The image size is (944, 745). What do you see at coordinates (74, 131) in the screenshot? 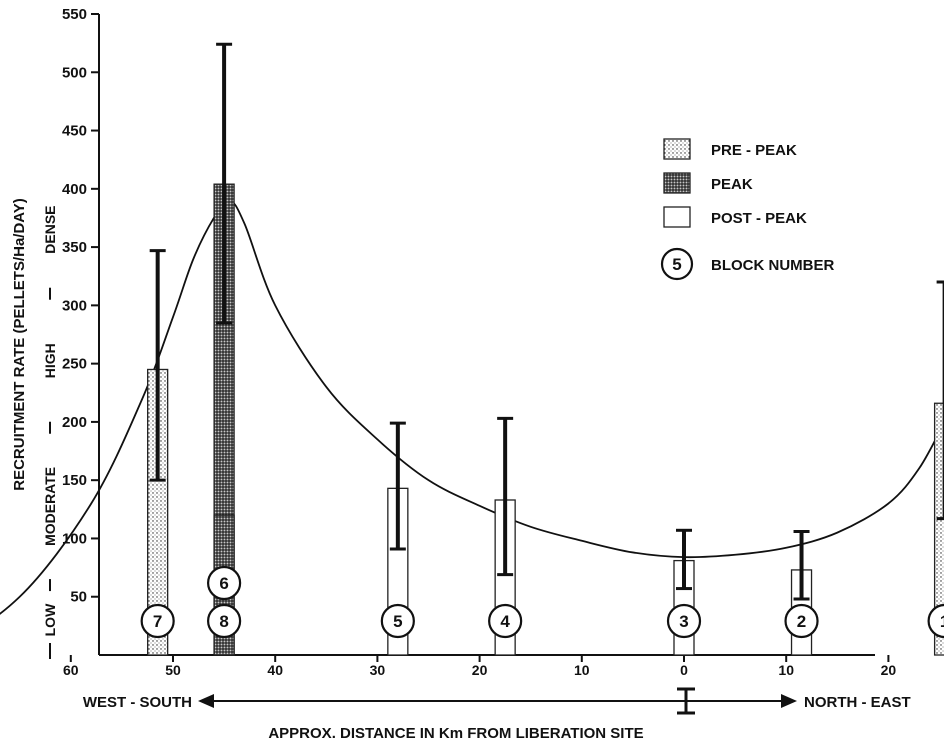
I see `y-tick-label: 450` at bounding box center [74, 131].